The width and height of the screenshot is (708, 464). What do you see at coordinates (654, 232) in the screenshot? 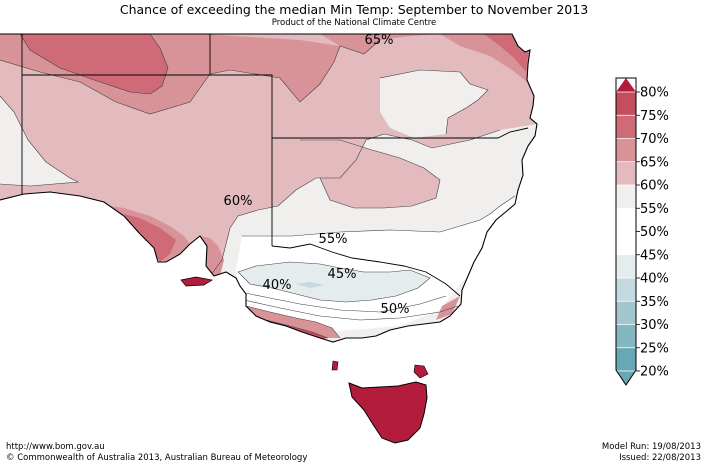
I see `legend-tick-label: 50%` at bounding box center [654, 232].